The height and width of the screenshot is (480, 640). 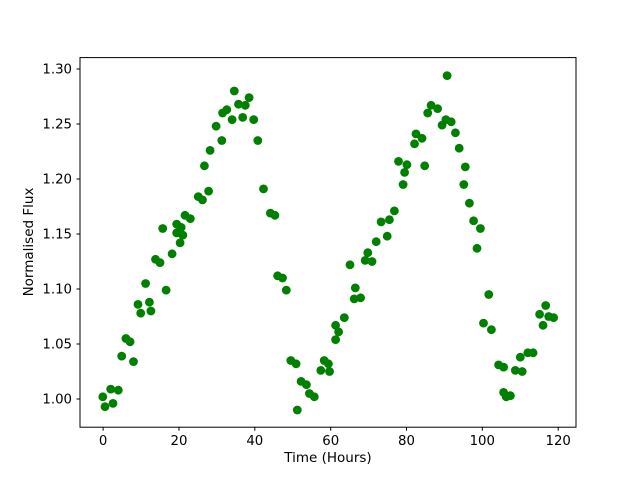 I want to click on y-tick-label: 1.25, so click(x=57, y=125).